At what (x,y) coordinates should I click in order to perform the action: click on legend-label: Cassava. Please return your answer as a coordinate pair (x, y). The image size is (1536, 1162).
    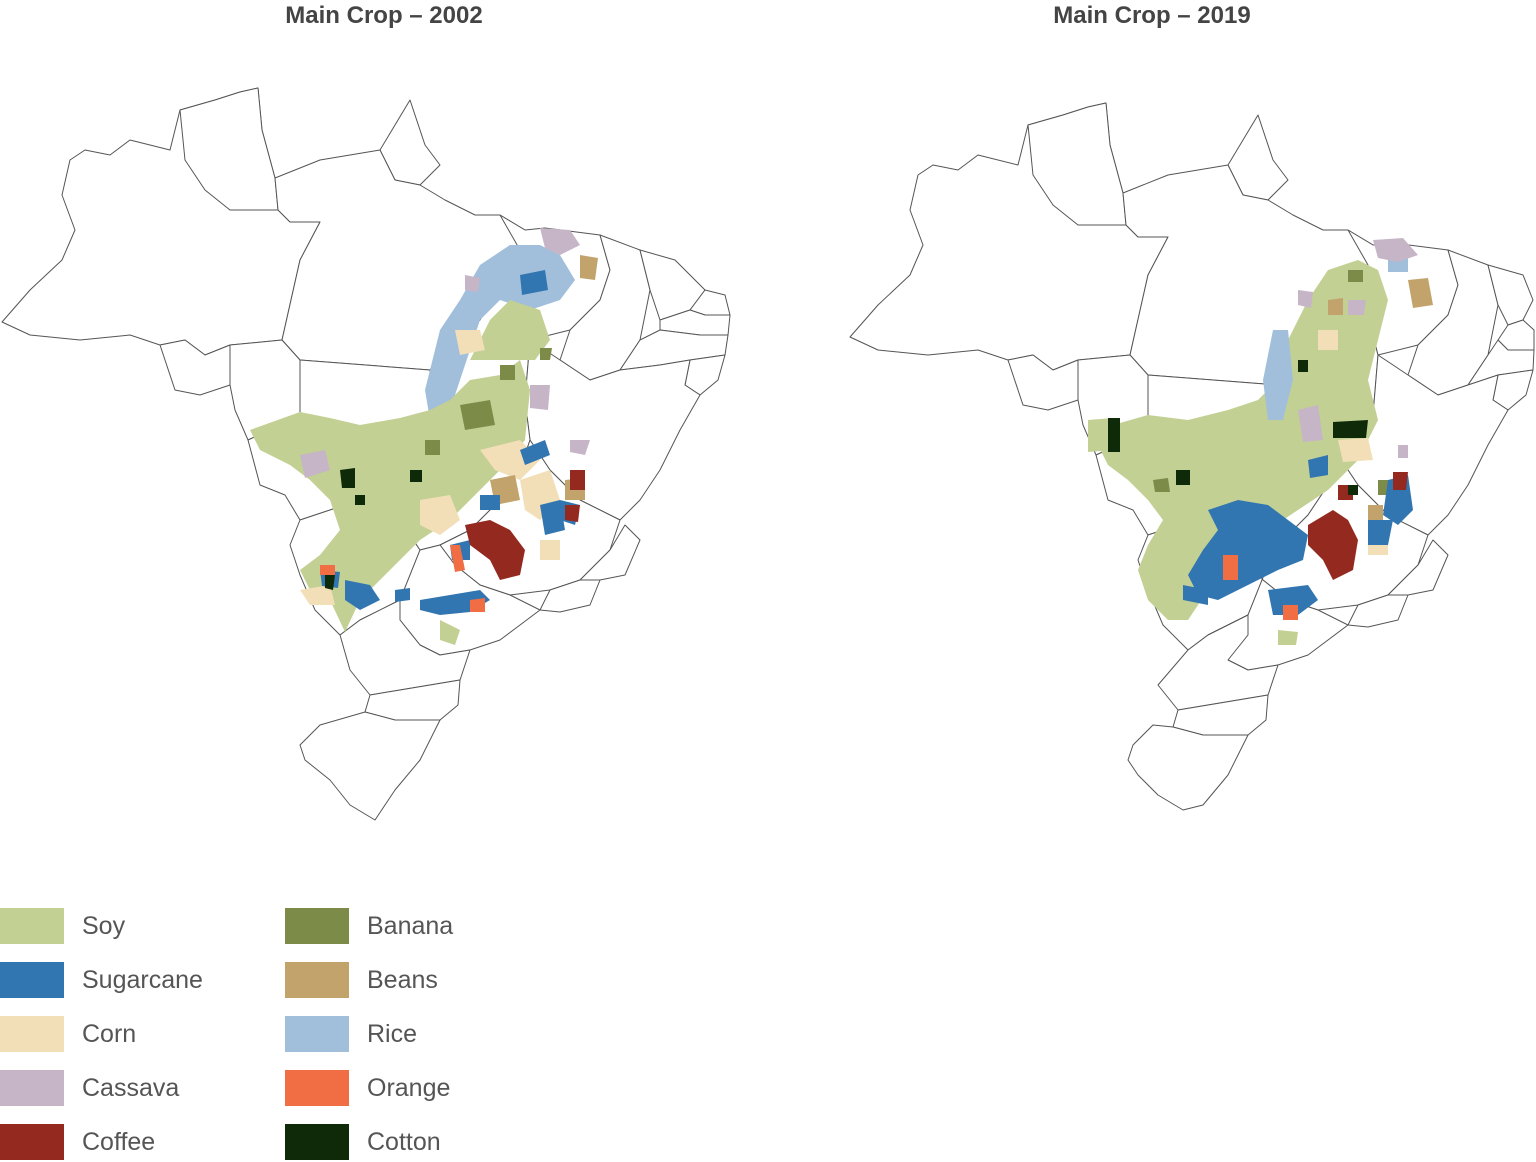
    Looking at the image, I should click on (131, 1088).